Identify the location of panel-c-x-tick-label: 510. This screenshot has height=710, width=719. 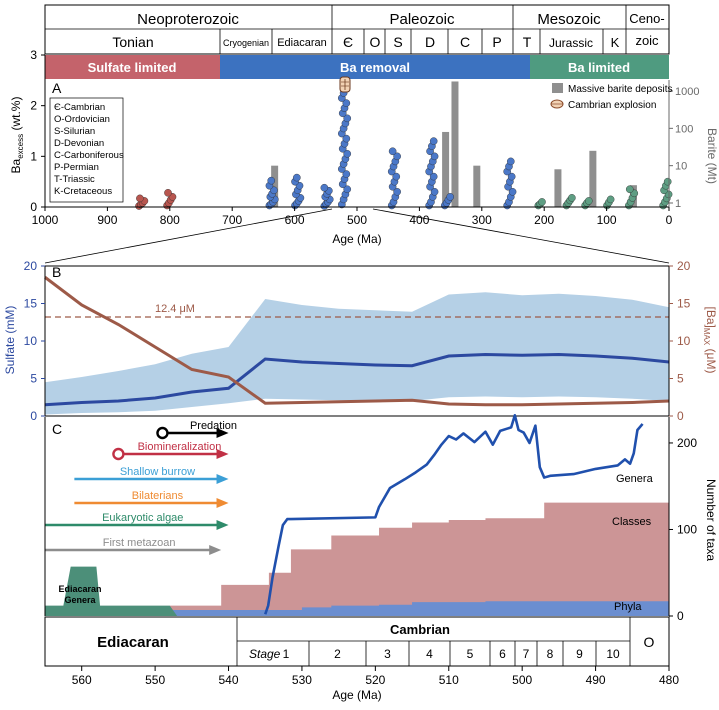
(449, 680).